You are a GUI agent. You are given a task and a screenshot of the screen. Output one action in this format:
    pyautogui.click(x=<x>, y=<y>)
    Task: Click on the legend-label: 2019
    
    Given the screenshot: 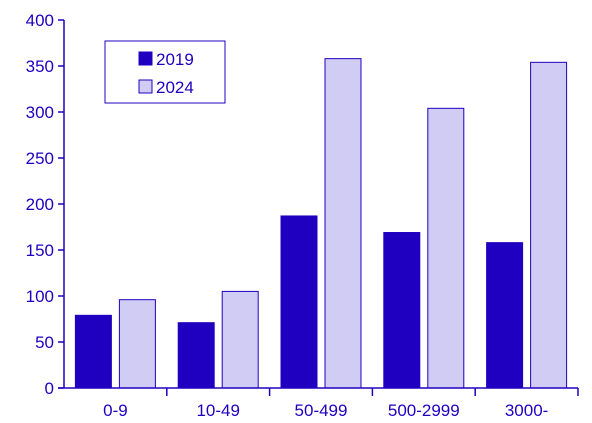 What is the action you would take?
    pyautogui.click(x=175, y=59)
    